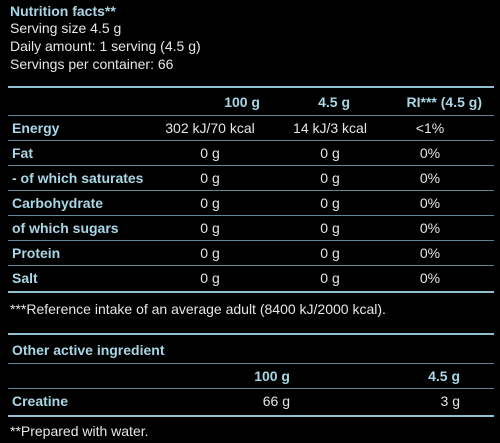 The height and width of the screenshot is (443, 500). I want to click on fat-per-serving: 0 g, so click(330, 153).